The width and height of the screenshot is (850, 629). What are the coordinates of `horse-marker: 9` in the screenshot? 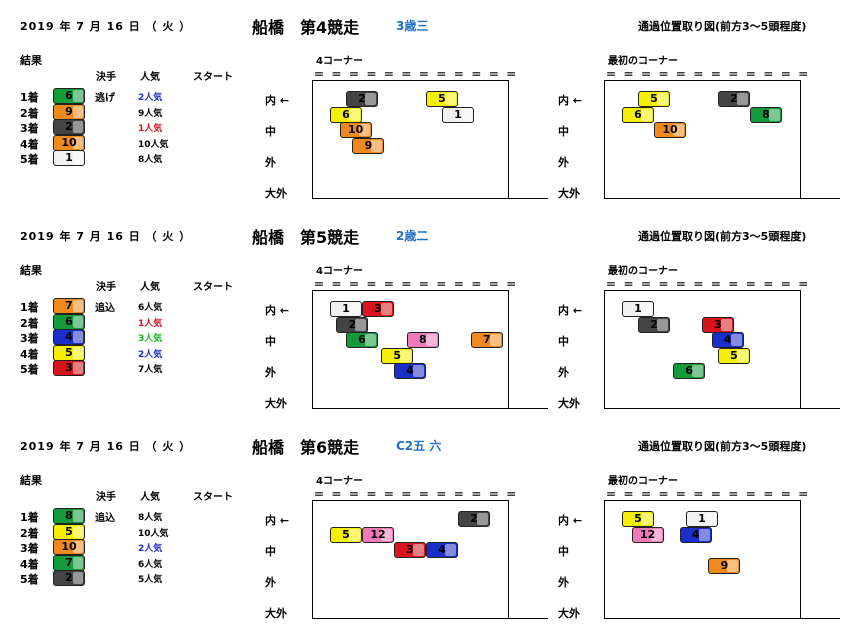 It's located at (724, 565).